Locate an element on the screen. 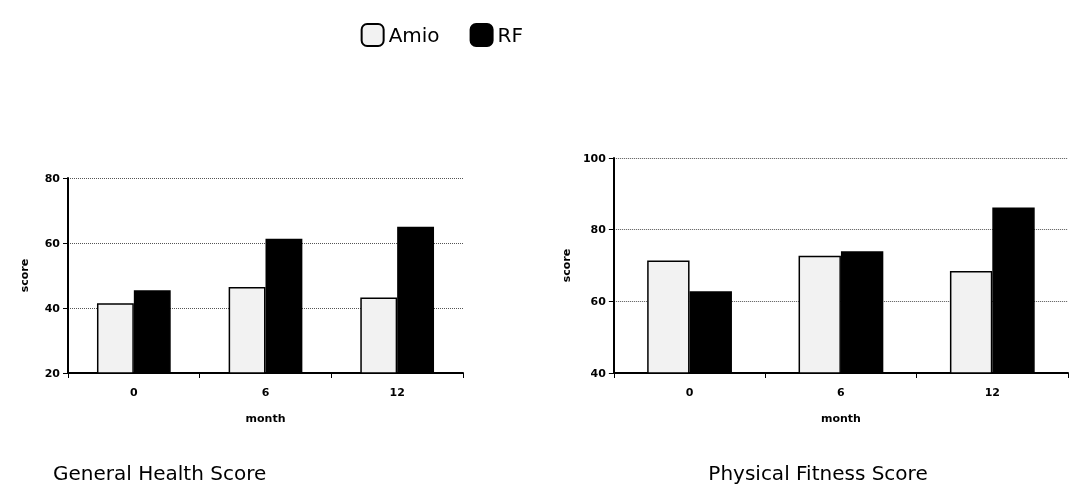  legend-label: RF is located at coordinates (510, 35).